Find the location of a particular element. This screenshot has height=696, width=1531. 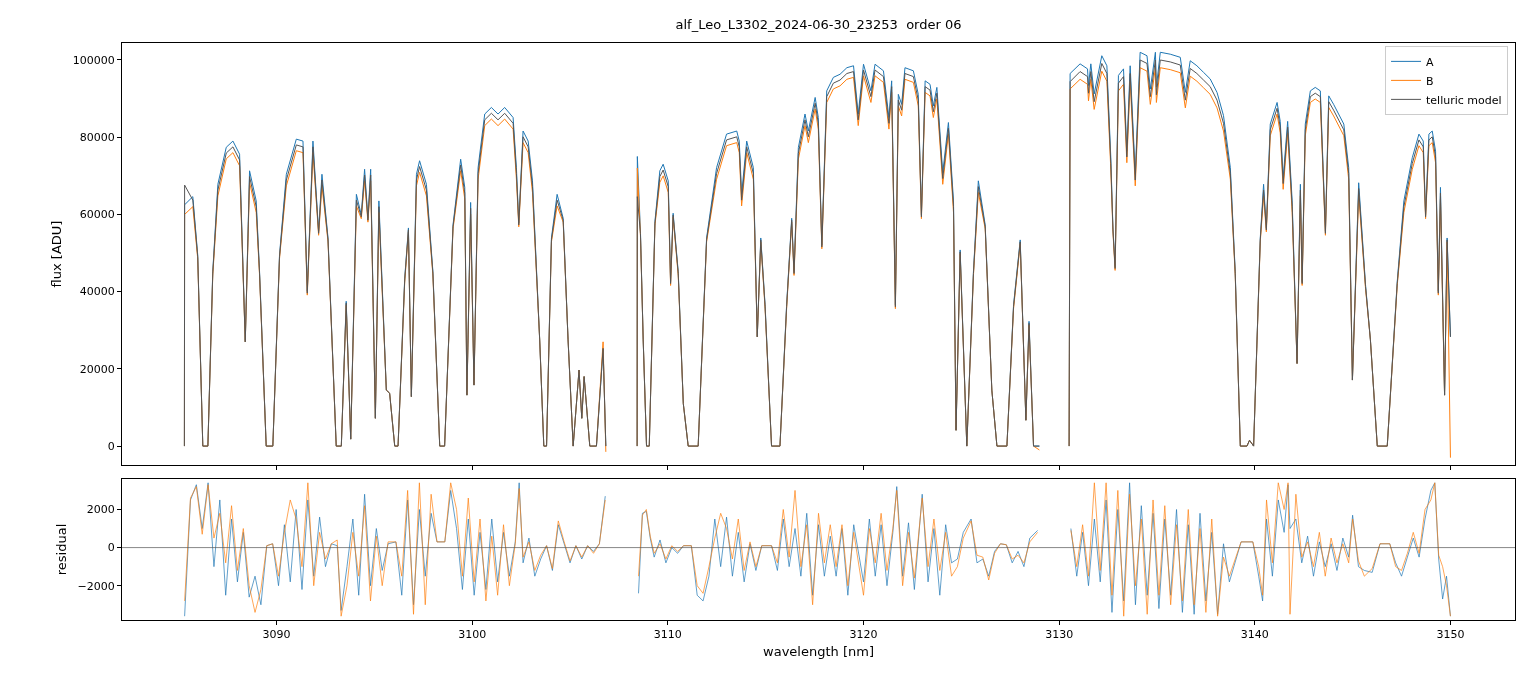

y-tick-label: 80000 is located at coordinates (97, 138).